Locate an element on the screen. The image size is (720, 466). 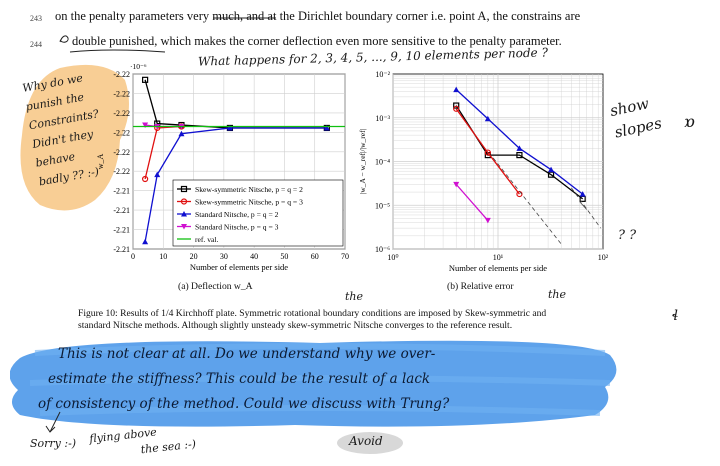
line-number: 244 is located at coordinates (36, 44).